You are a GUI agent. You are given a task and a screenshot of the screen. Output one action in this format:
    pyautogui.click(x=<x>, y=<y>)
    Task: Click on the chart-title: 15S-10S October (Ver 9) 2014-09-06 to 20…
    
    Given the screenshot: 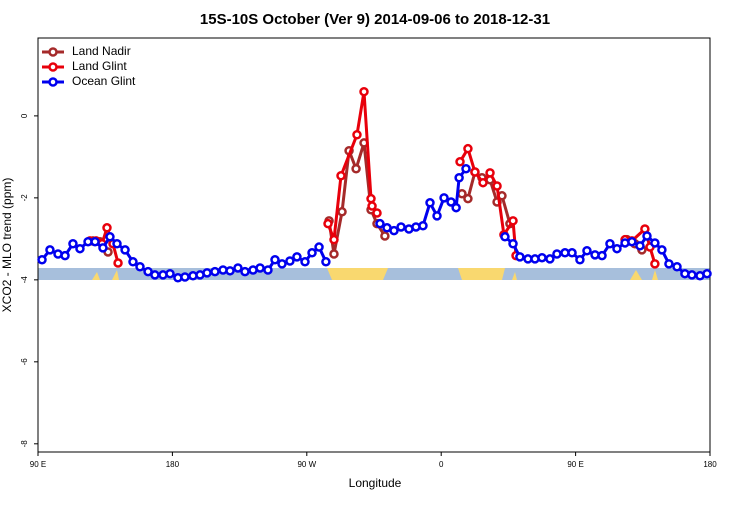 What is the action you would take?
    pyautogui.click(x=375, y=19)
    